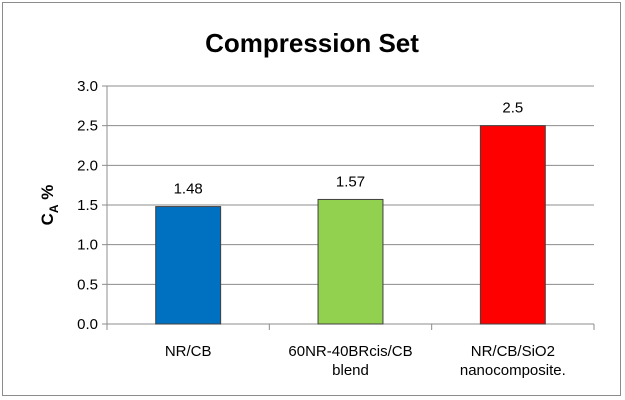 The height and width of the screenshot is (400, 625). I want to click on x-tick-label: 60NR-40BRcis/CB, so click(350, 351).